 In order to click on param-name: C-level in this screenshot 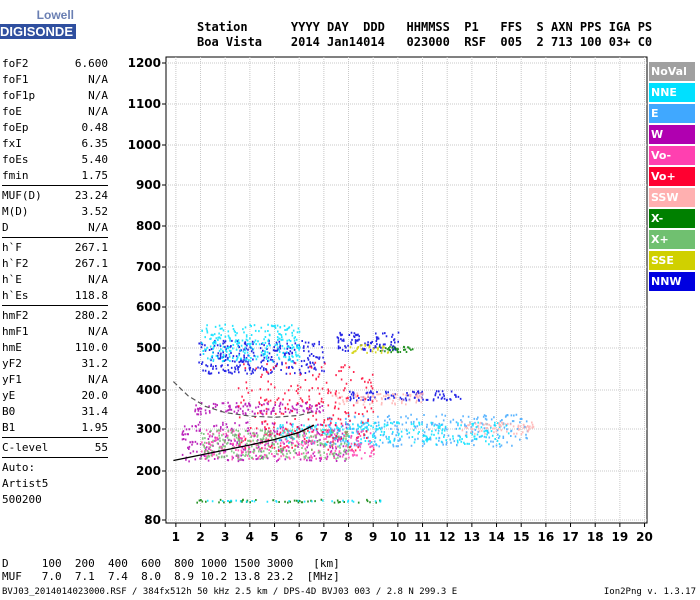, I will do `click(25, 447)`.